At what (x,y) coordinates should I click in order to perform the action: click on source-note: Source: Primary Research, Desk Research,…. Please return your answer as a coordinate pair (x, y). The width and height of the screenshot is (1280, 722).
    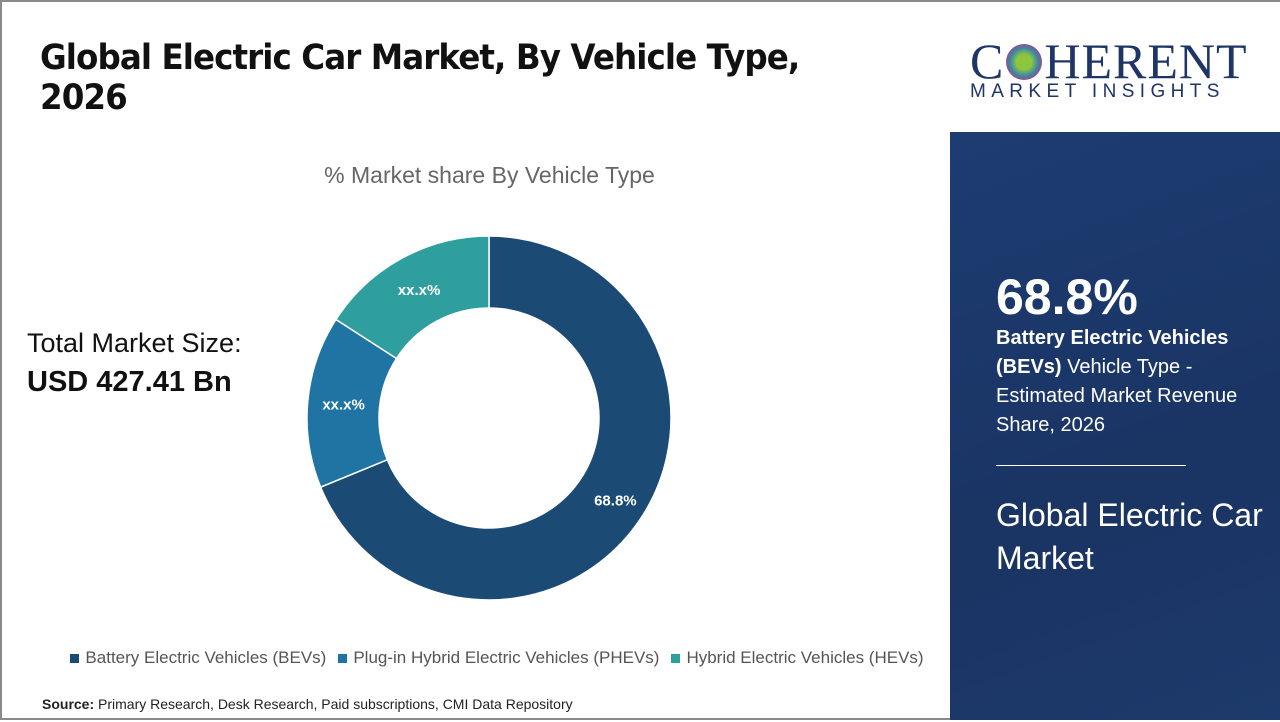
    Looking at the image, I should click on (307, 704).